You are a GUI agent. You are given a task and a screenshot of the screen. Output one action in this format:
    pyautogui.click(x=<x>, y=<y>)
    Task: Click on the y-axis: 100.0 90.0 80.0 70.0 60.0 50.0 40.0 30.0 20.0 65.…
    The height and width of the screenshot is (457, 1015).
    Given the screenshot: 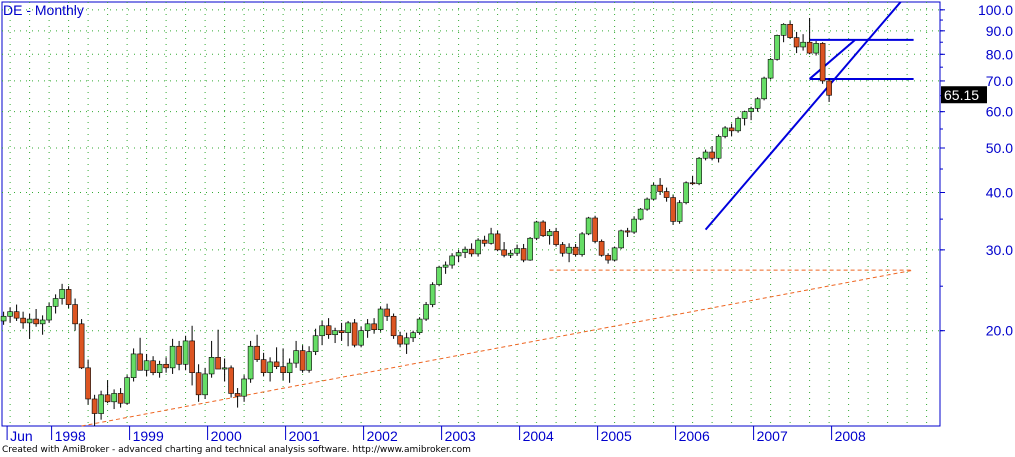 What is the action you would take?
    pyautogui.click(x=976, y=170)
    